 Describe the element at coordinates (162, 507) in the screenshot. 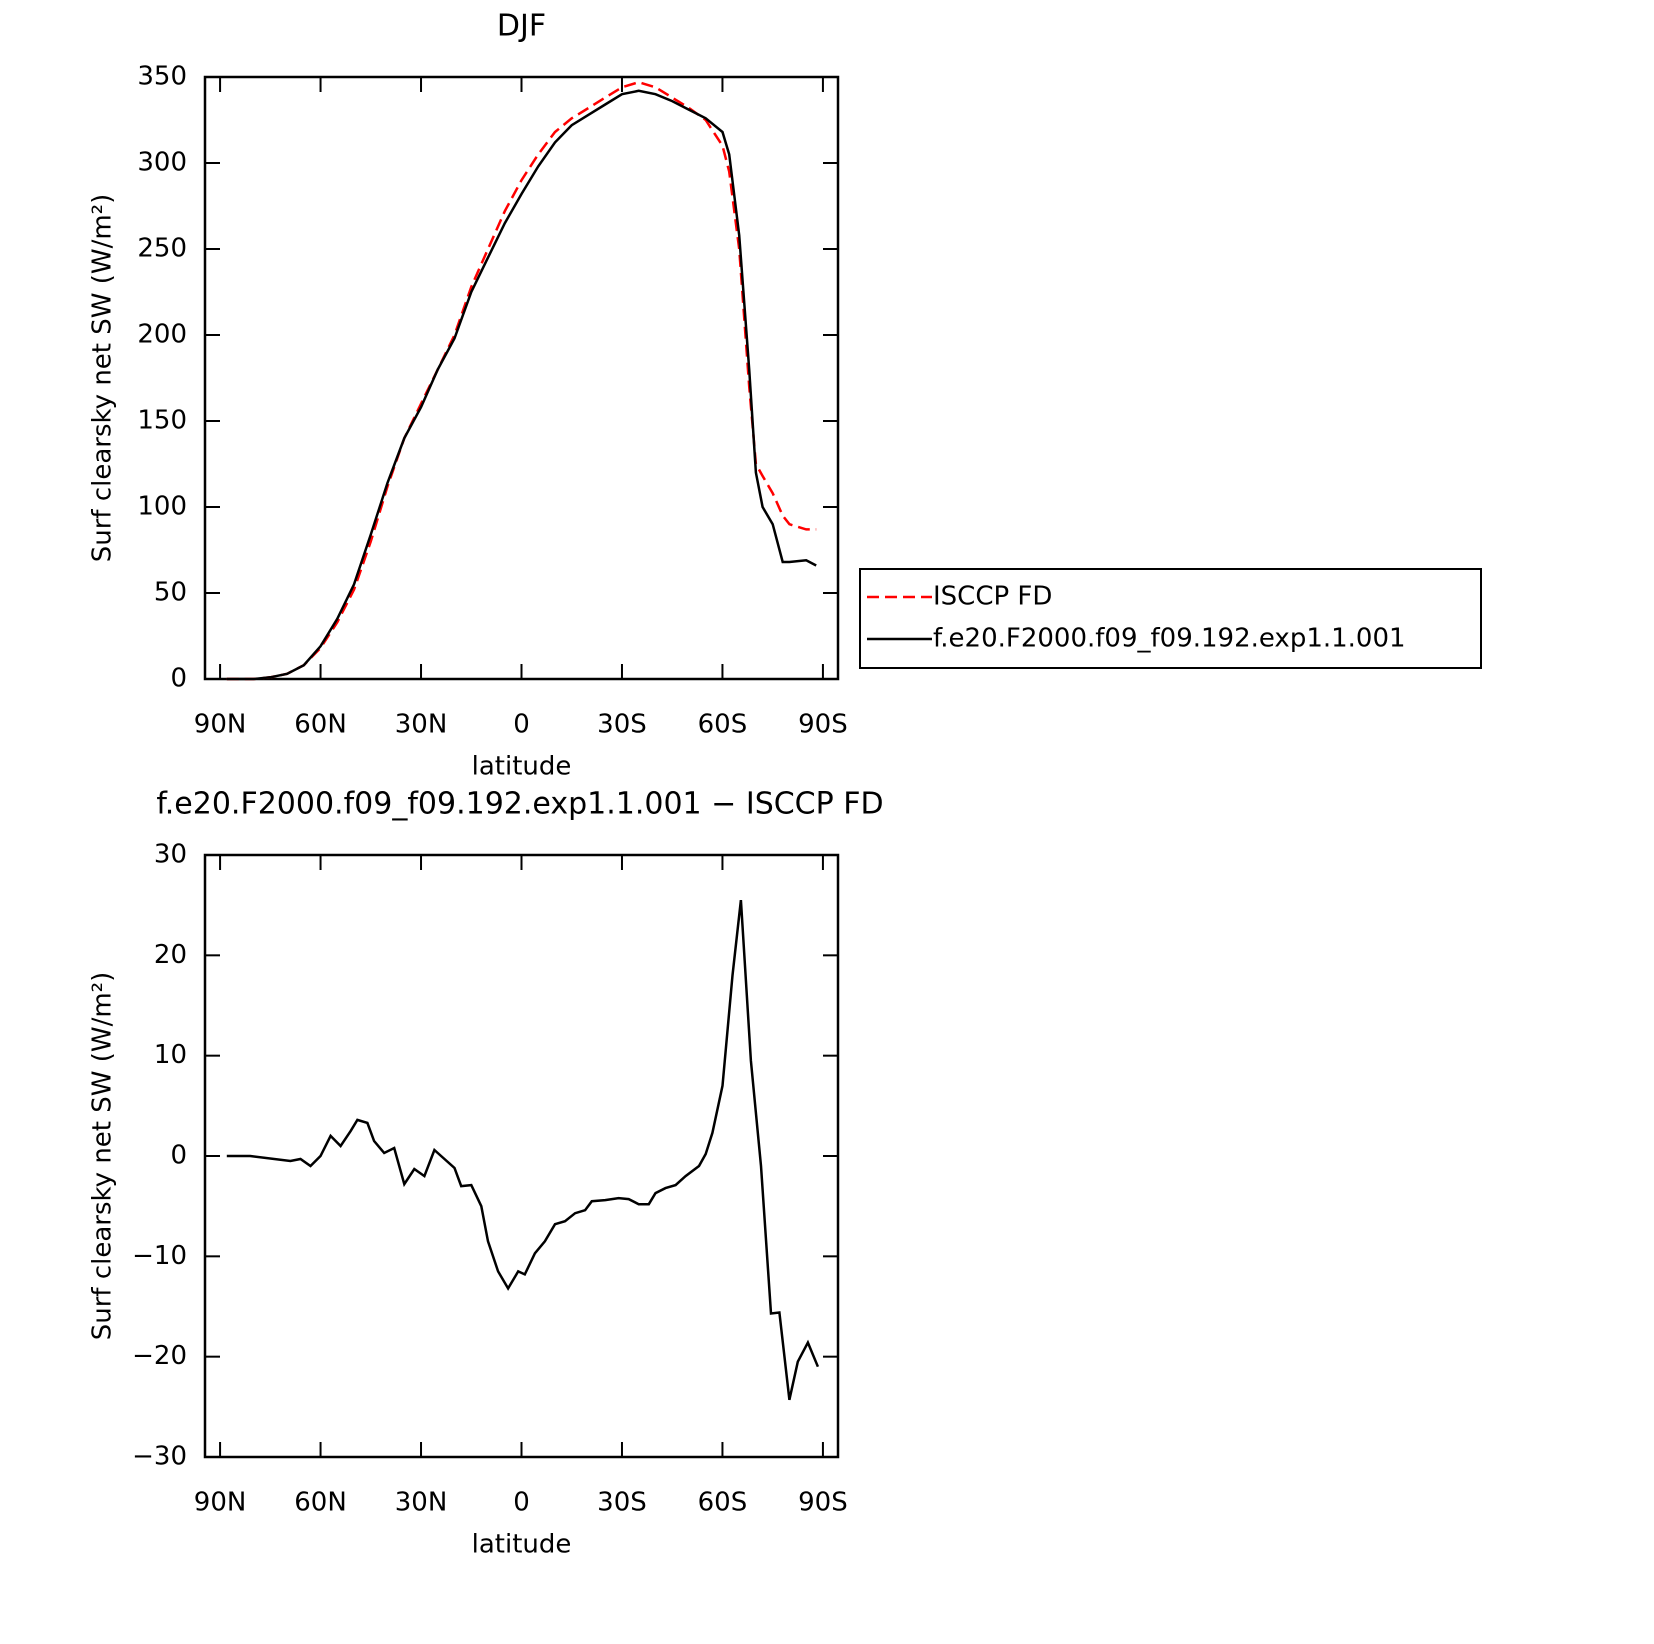

I see `y-tick-label: 100` at that location.